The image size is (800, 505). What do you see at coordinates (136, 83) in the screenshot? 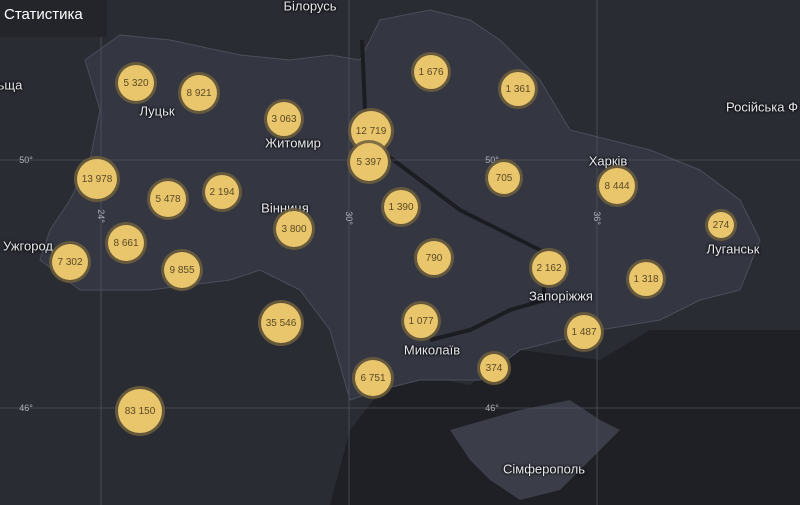
I see `cluster-marker: 5 320` at bounding box center [136, 83].